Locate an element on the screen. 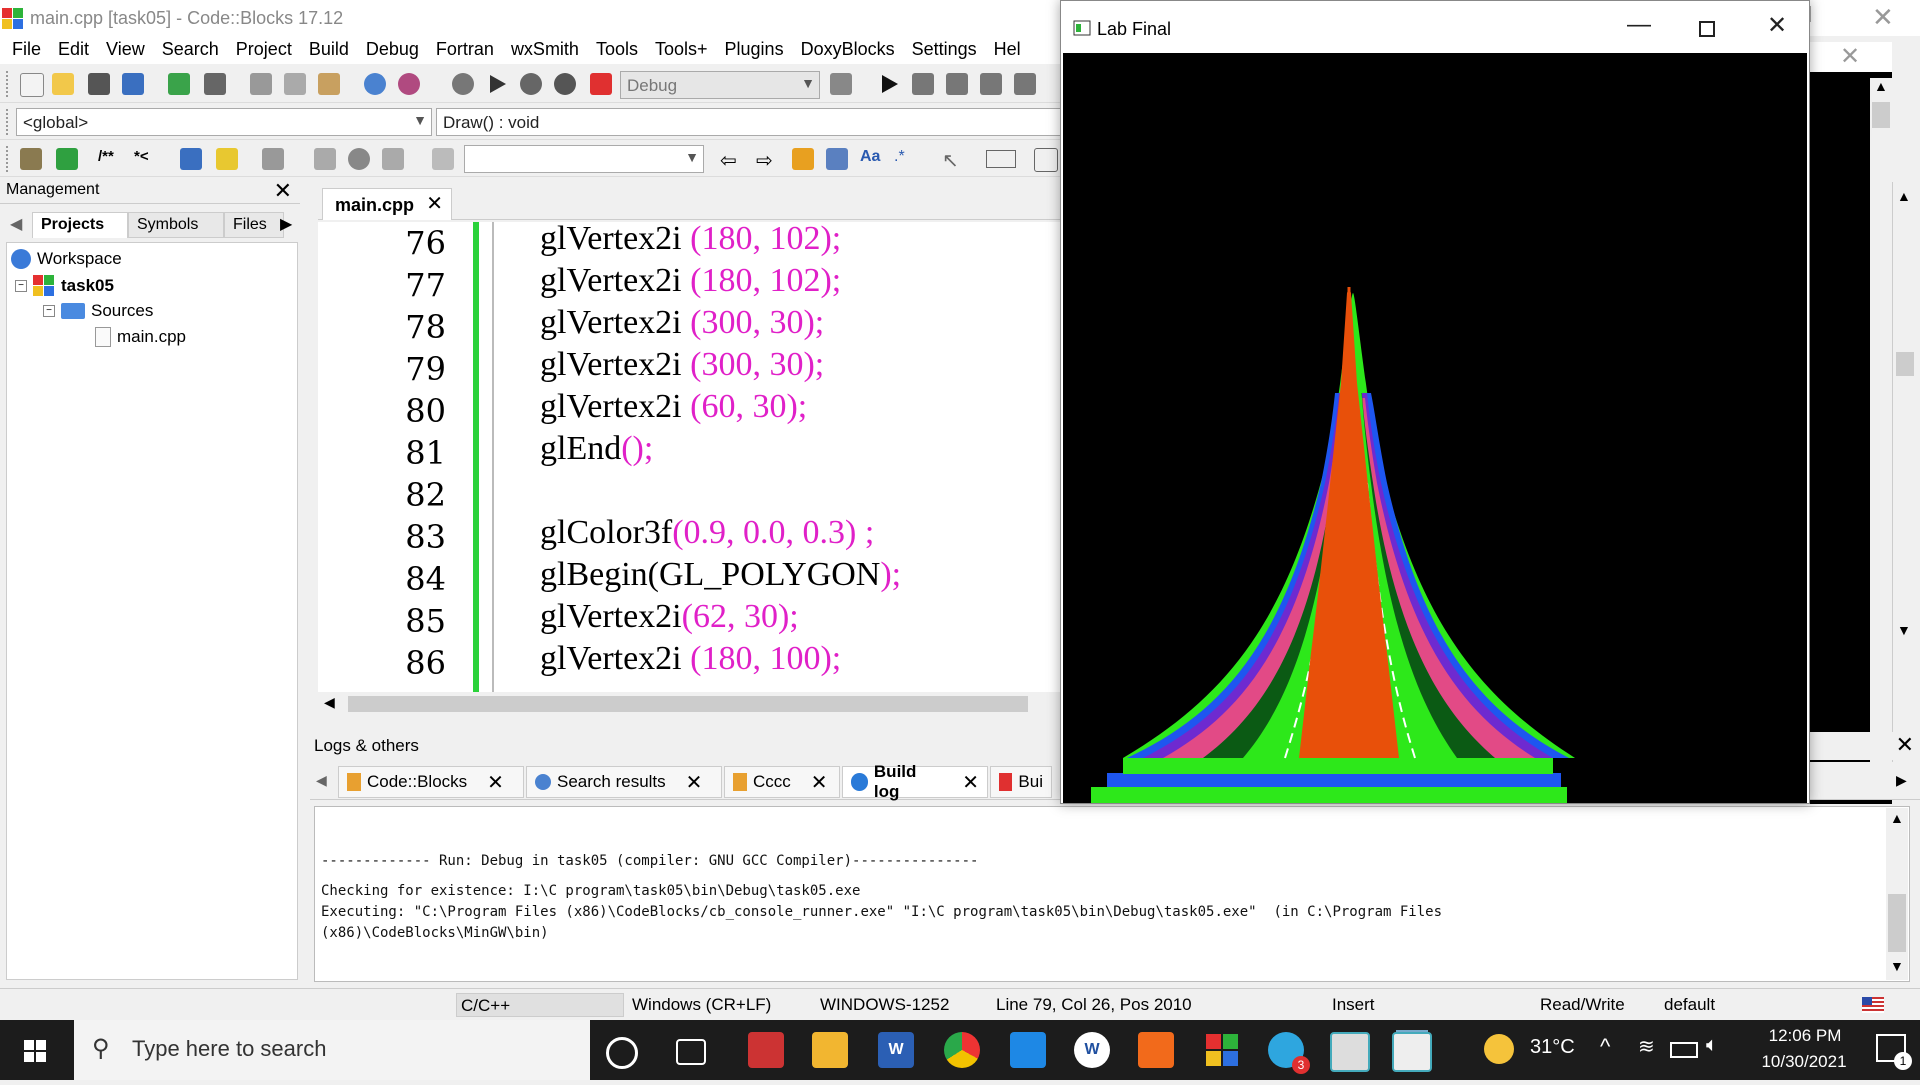  tab-build-log: Build log ✕ is located at coordinates (915, 781).